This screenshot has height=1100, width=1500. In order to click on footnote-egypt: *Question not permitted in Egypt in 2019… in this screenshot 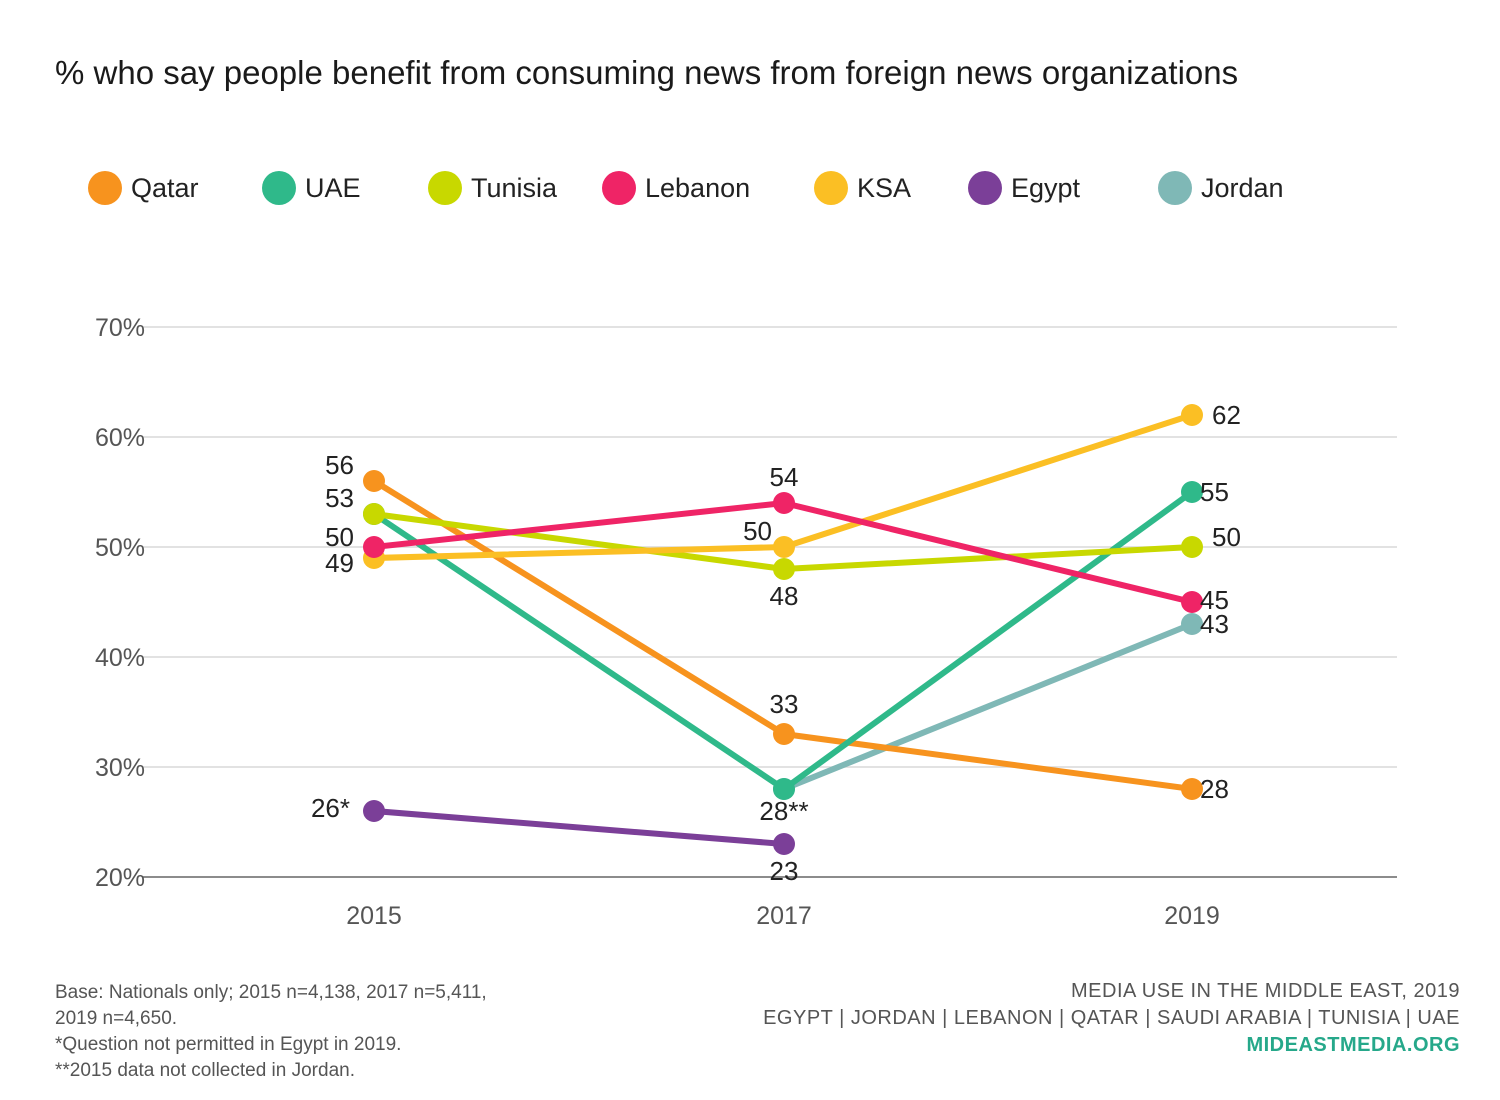, I will do `click(228, 1044)`.